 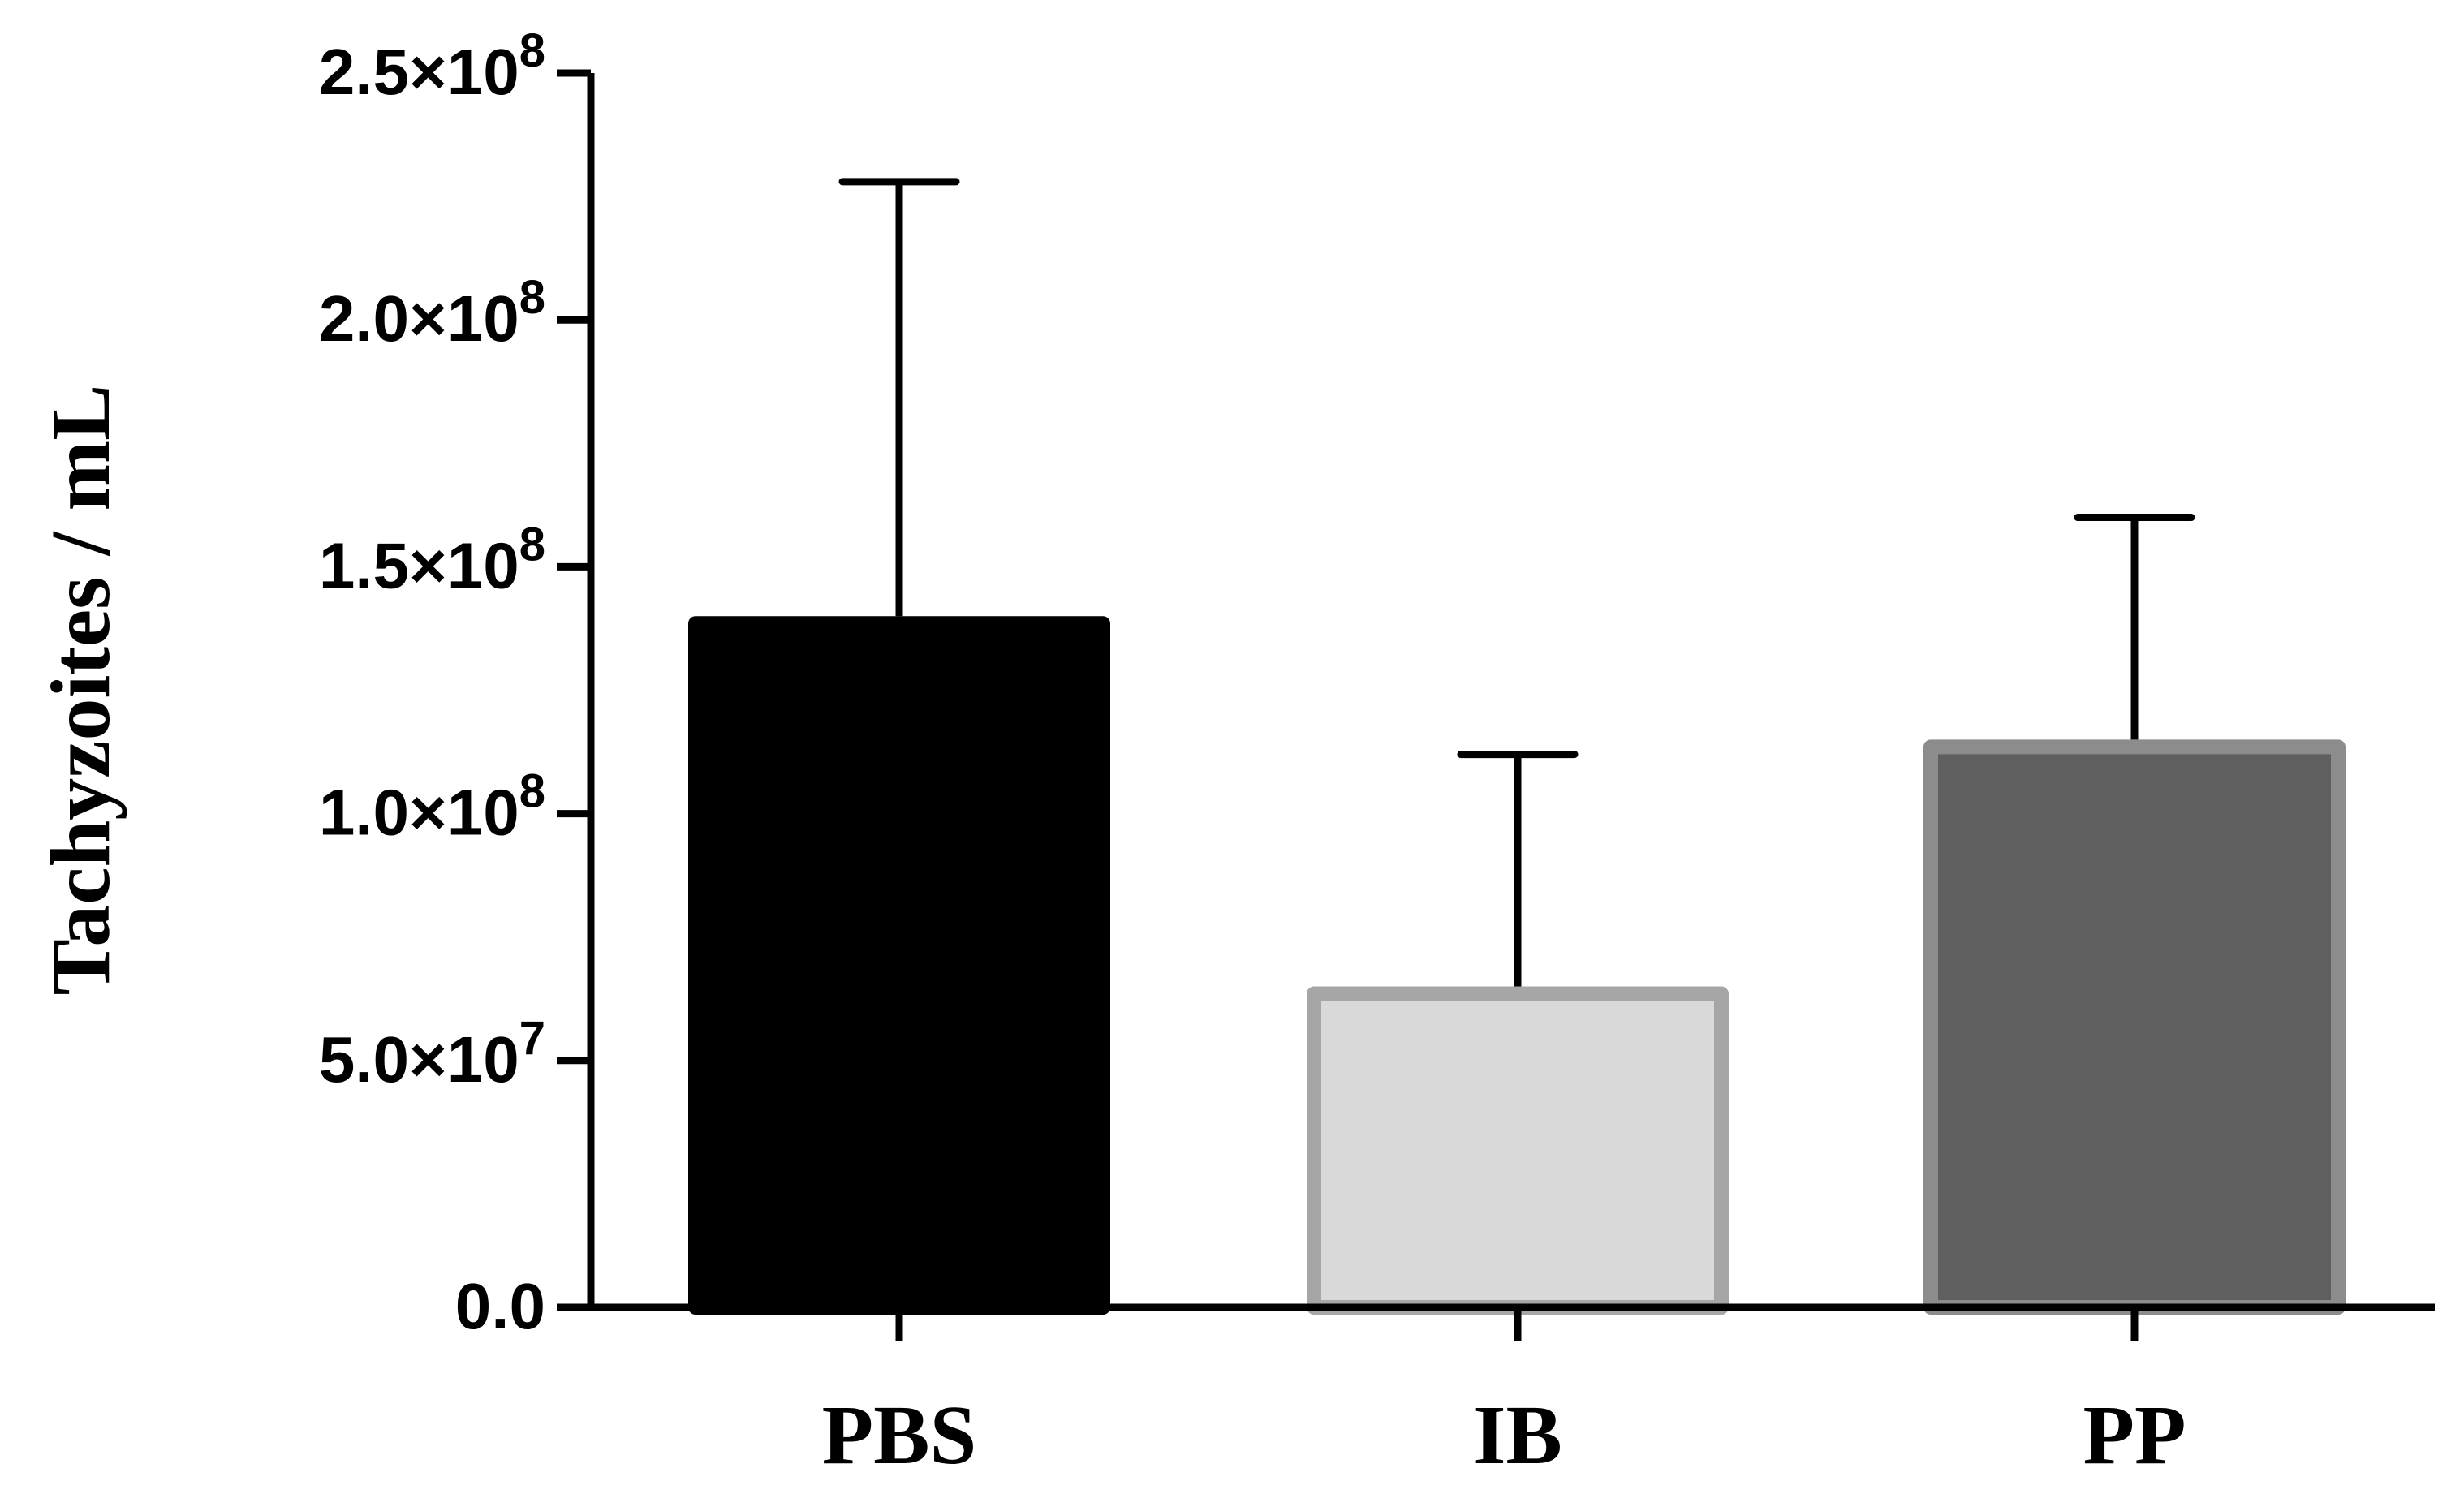 I want to click on y-tick-label: 2.5×10⁸, so click(x=432, y=66).